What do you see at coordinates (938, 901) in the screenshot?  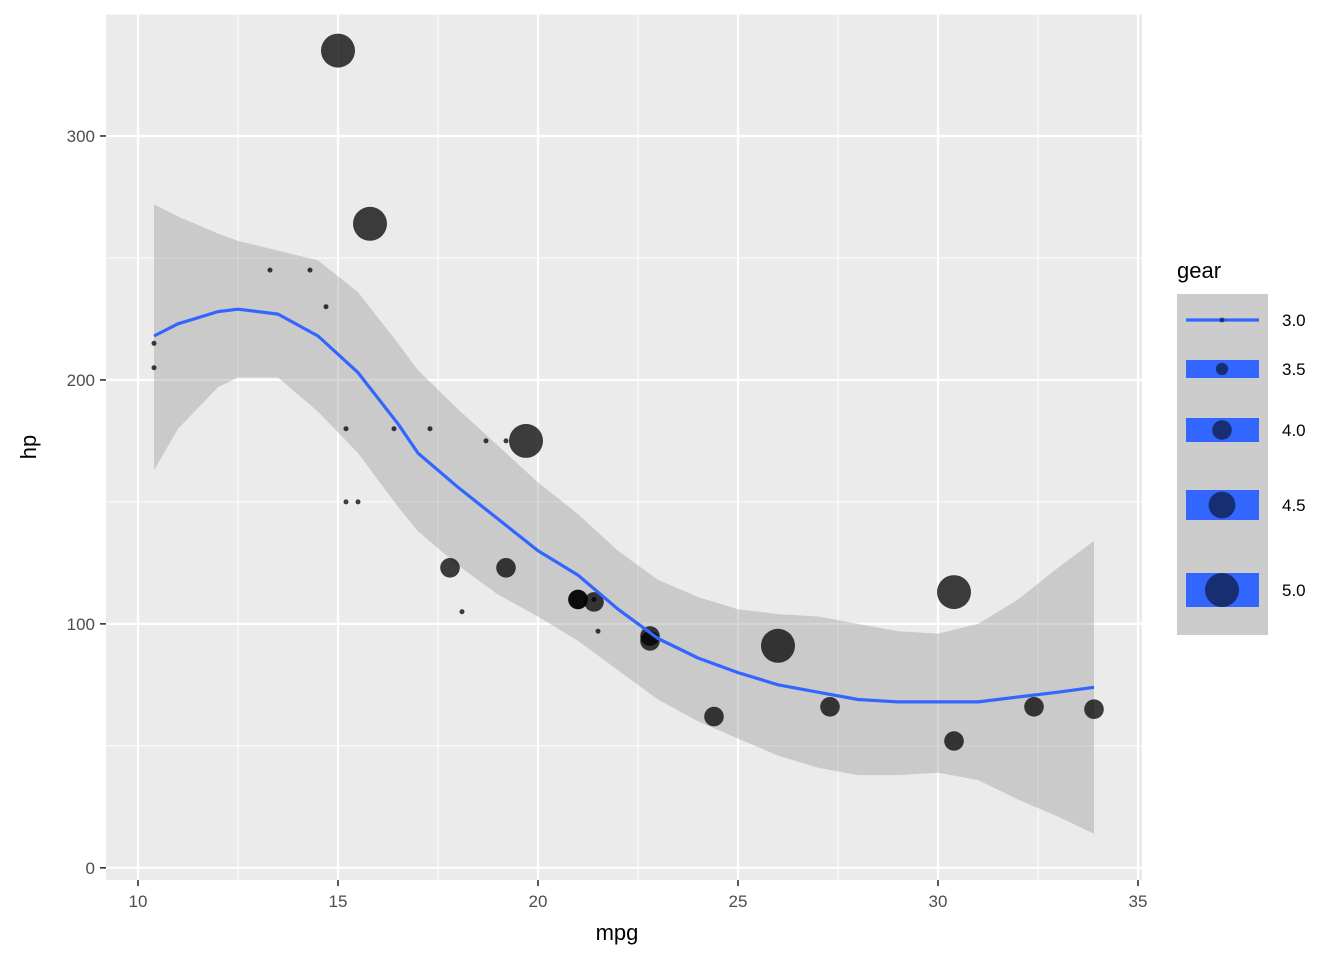 I see `x-tick-label: 30` at bounding box center [938, 901].